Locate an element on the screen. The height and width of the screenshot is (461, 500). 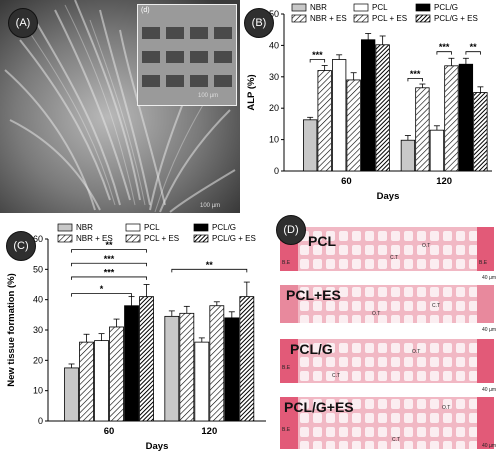
tag-ct-1: C.T is located at coordinates (394, 258).